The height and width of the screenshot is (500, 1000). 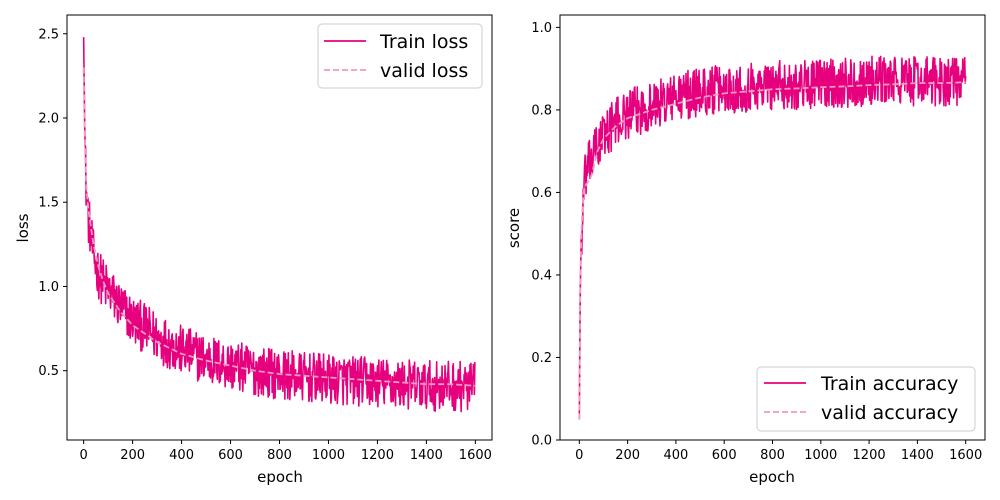 What do you see at coordinates (48, 118) in the screenshot?
I see `y-tick-label: 2.0` at bounding box center [48, 118].